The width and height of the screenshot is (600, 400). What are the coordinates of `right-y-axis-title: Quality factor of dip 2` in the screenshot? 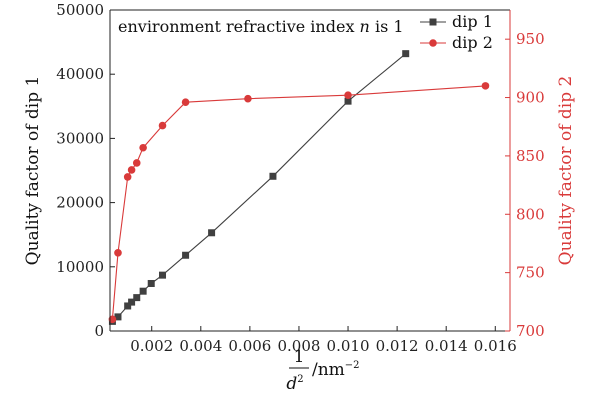 It's located at (566, 171).